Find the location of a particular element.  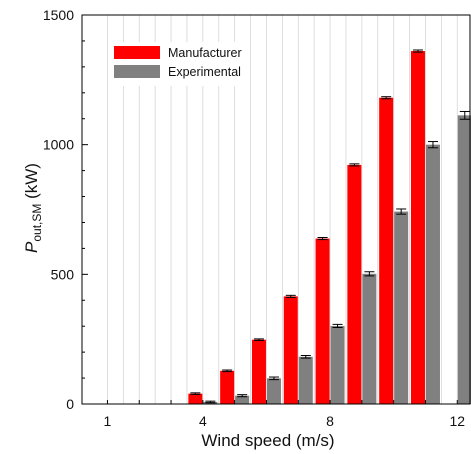

legend-label-experimental: Experimental is located at coordinates (204, 72).